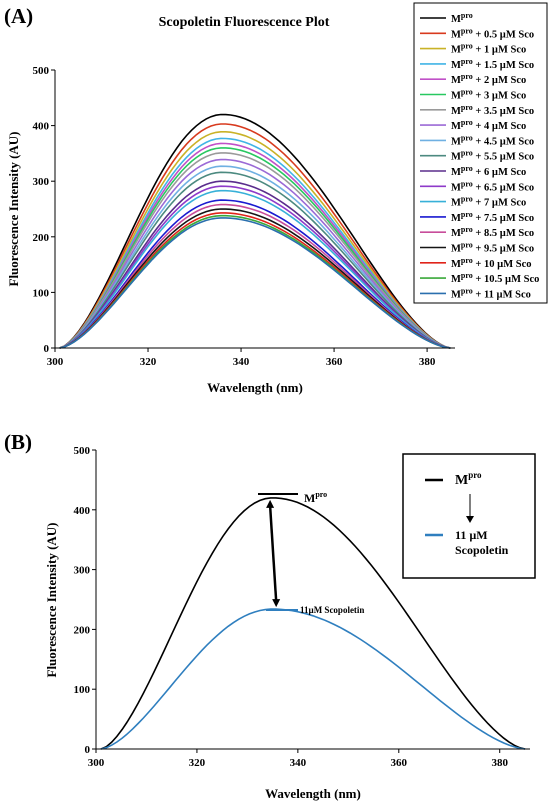 The width and height of the screenshot is (550, 806). I want to click on panel-b-label: (B), so click(18, 442).